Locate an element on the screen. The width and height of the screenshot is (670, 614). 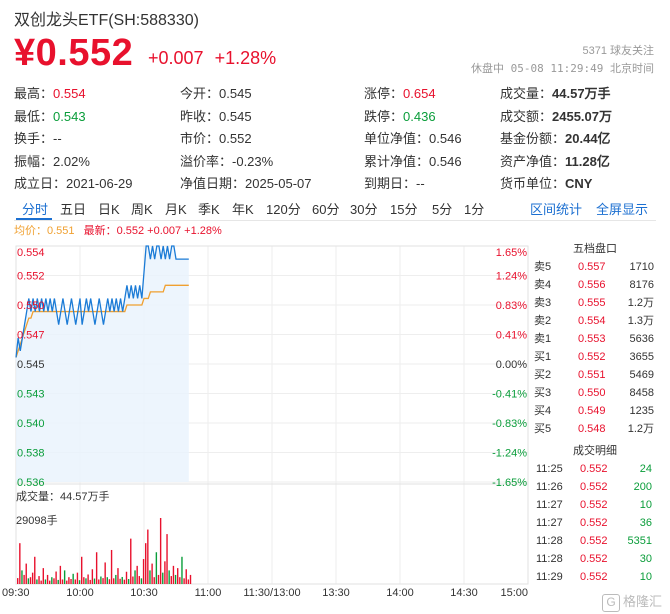
tab-3: 周K is located at coordinates (142, 209).